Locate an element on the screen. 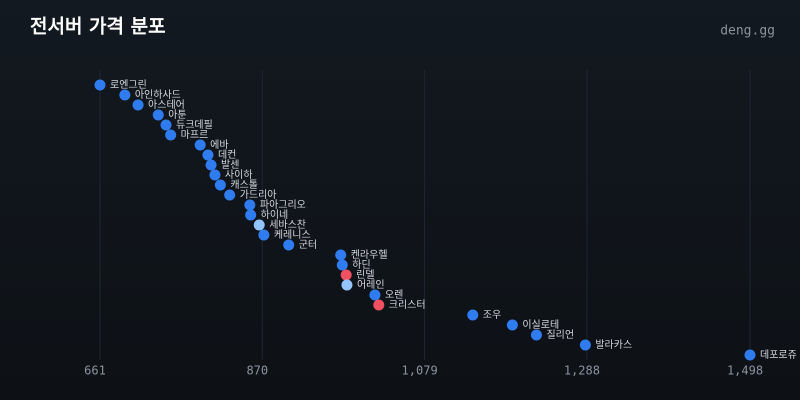 This screenshot has width=800, height=400. point-label: 켄라우헬 is located at coordinates (369, 255).